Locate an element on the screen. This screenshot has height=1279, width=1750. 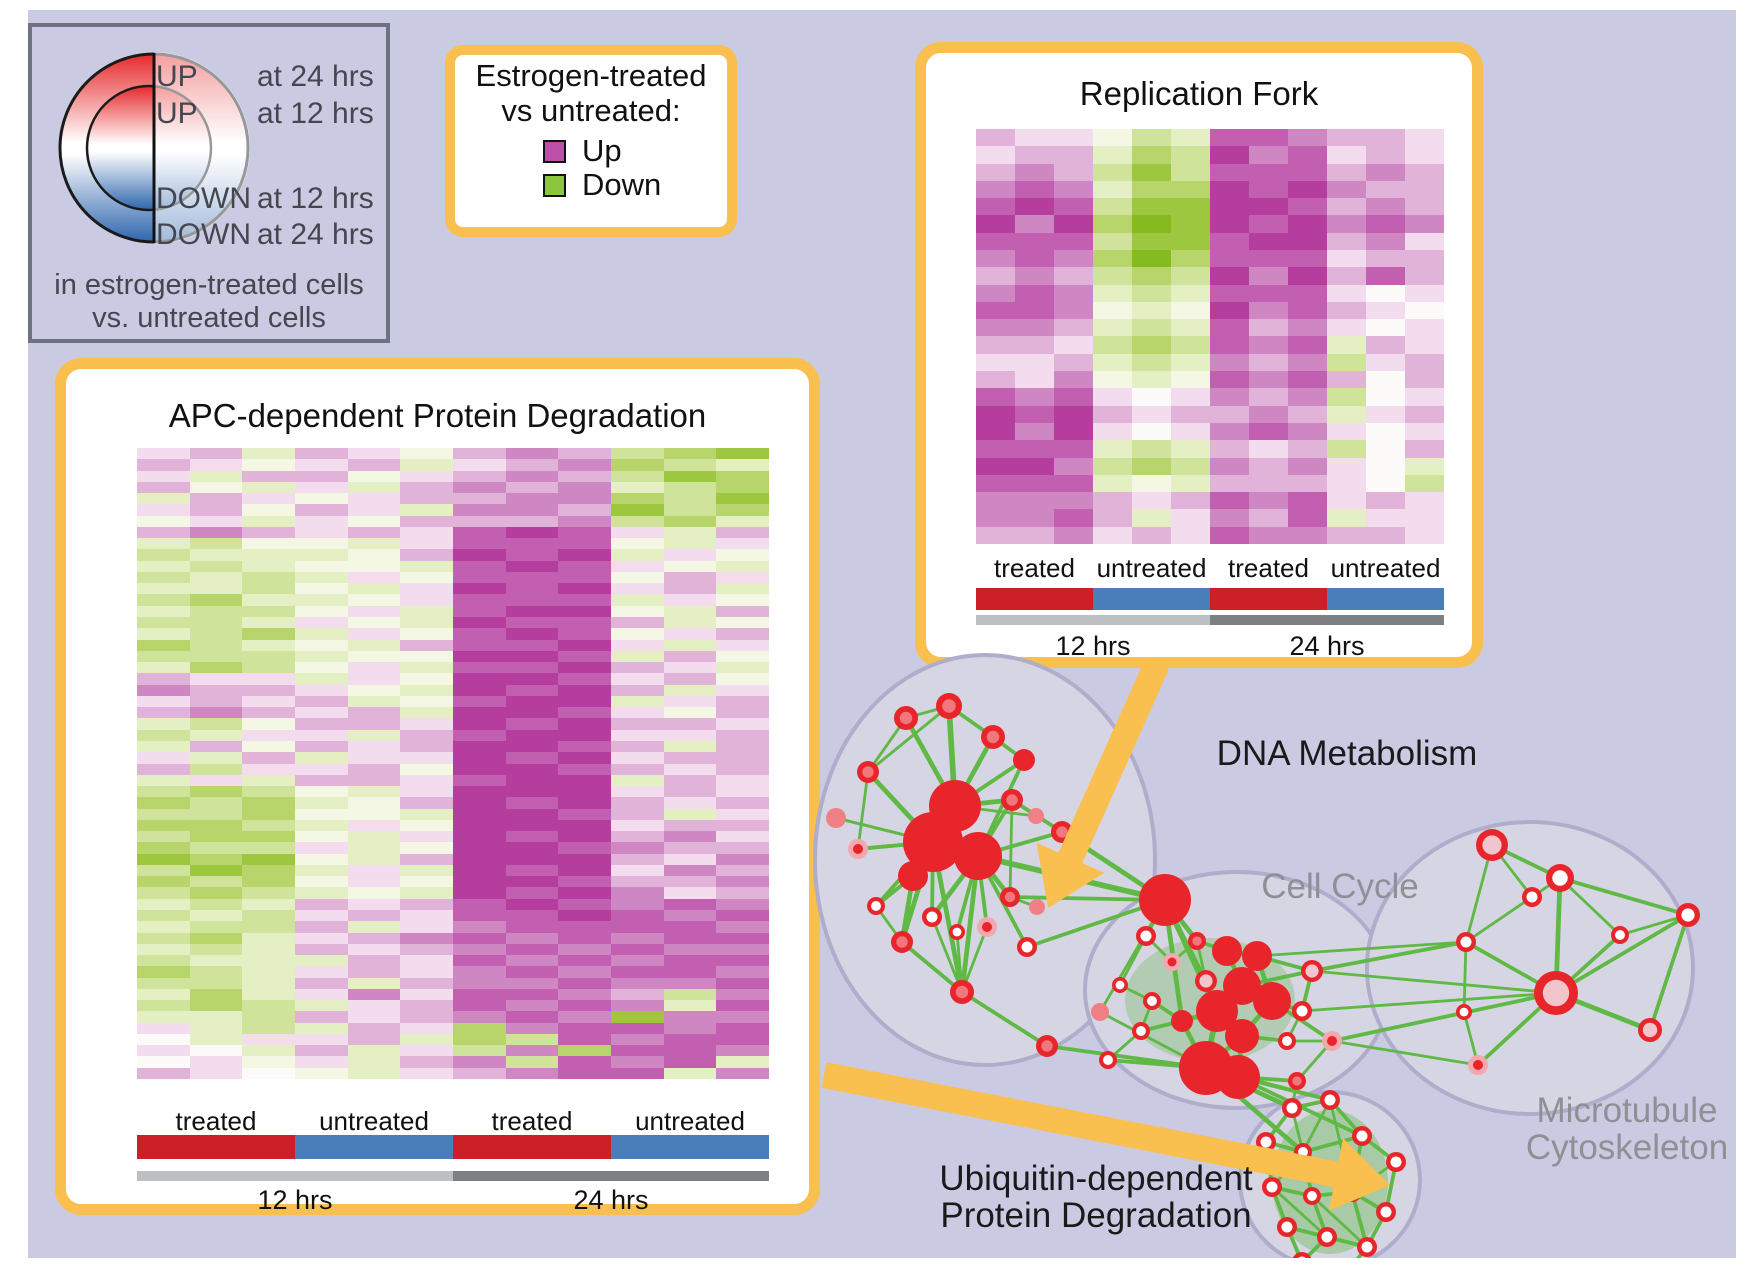
time-label: 12 hrs is located at coordinates (295, 1200).